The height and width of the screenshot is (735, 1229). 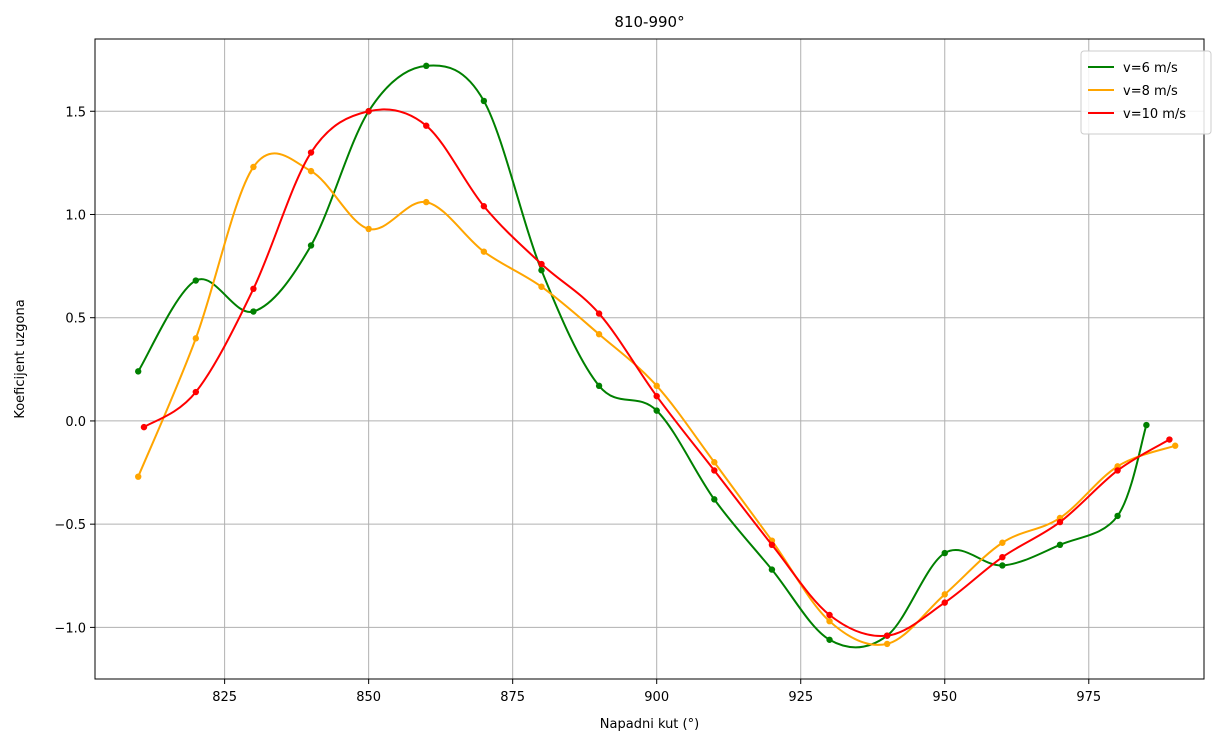 I want to click on x-tick-label: 925, so click(x=800, y=697).